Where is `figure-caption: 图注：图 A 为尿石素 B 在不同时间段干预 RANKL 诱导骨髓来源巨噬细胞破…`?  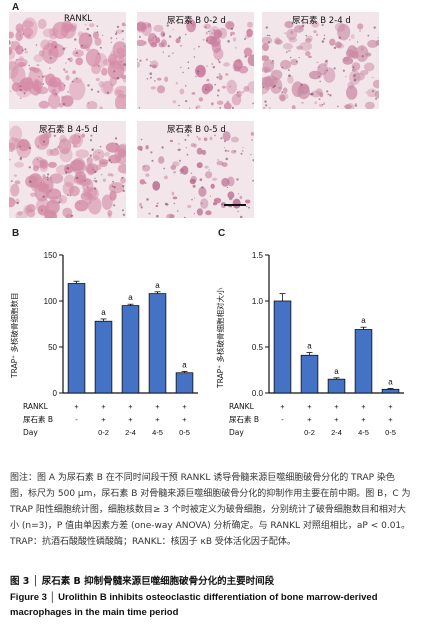 figure-caption: 图注：图 A 为尿石素 B 在不同时间段干预 RANKL 诱导骨髓来源巨噬细胞破… is located at coordinates (210, 510).